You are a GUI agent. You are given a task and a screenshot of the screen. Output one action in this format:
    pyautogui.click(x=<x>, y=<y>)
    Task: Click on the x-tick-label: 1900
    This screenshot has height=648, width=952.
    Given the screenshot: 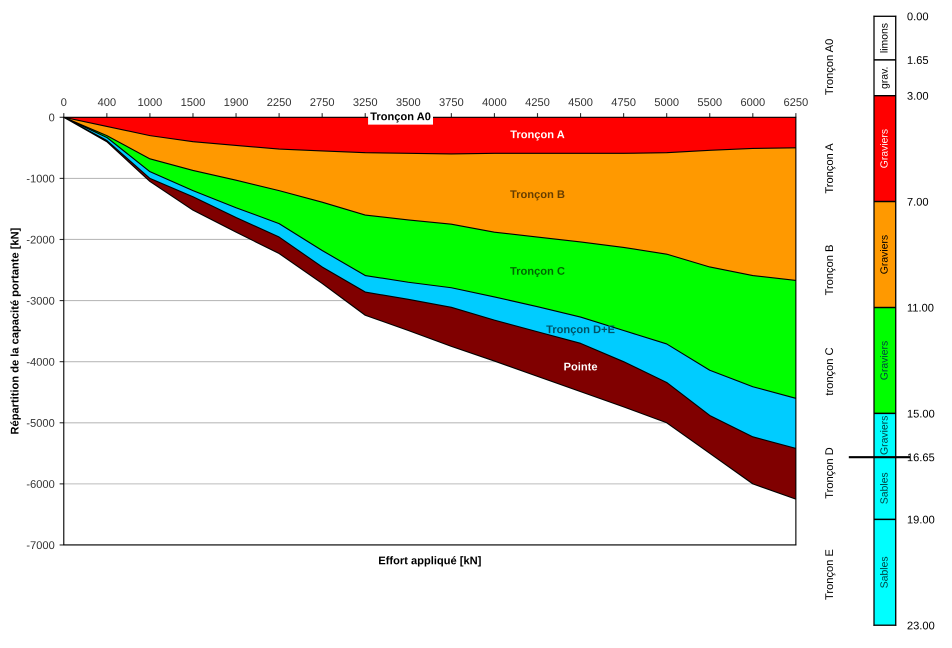 What is the action you would take?
    pyautogui.click(x=236, y=102)
    